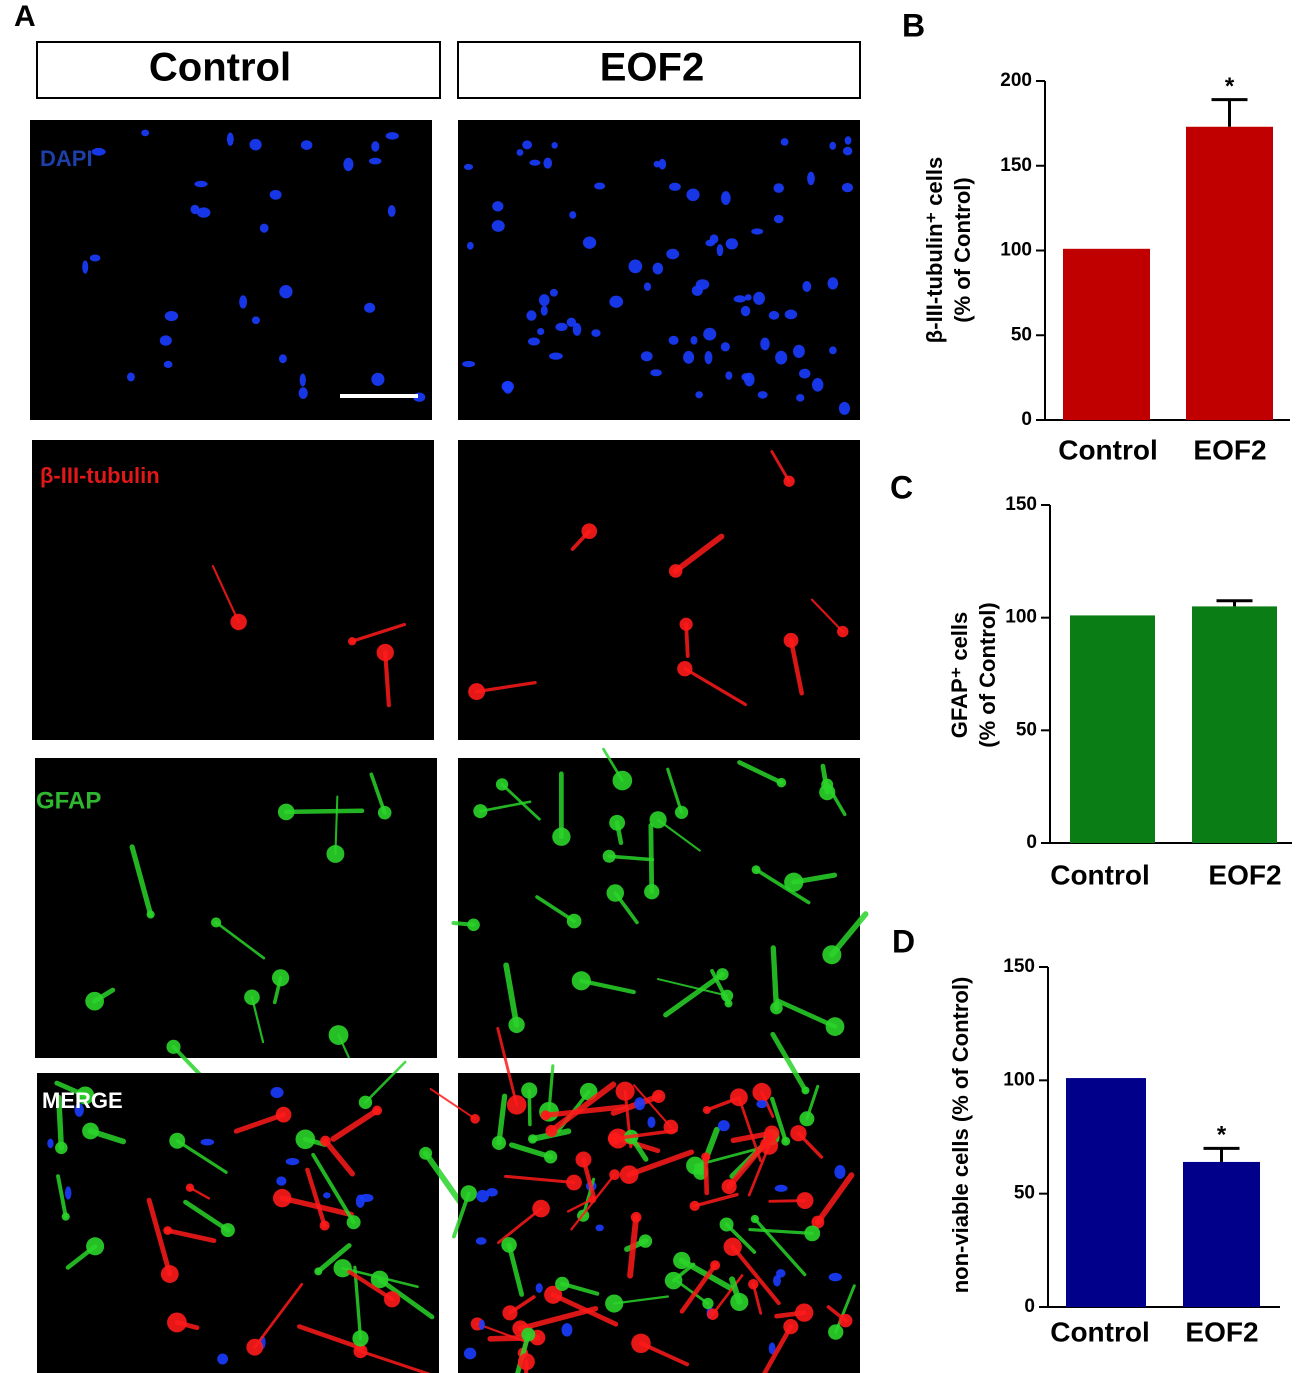 The width and height of the screenshot is (1298, 1373). I want to click on column-header-box, so click(659, 70).